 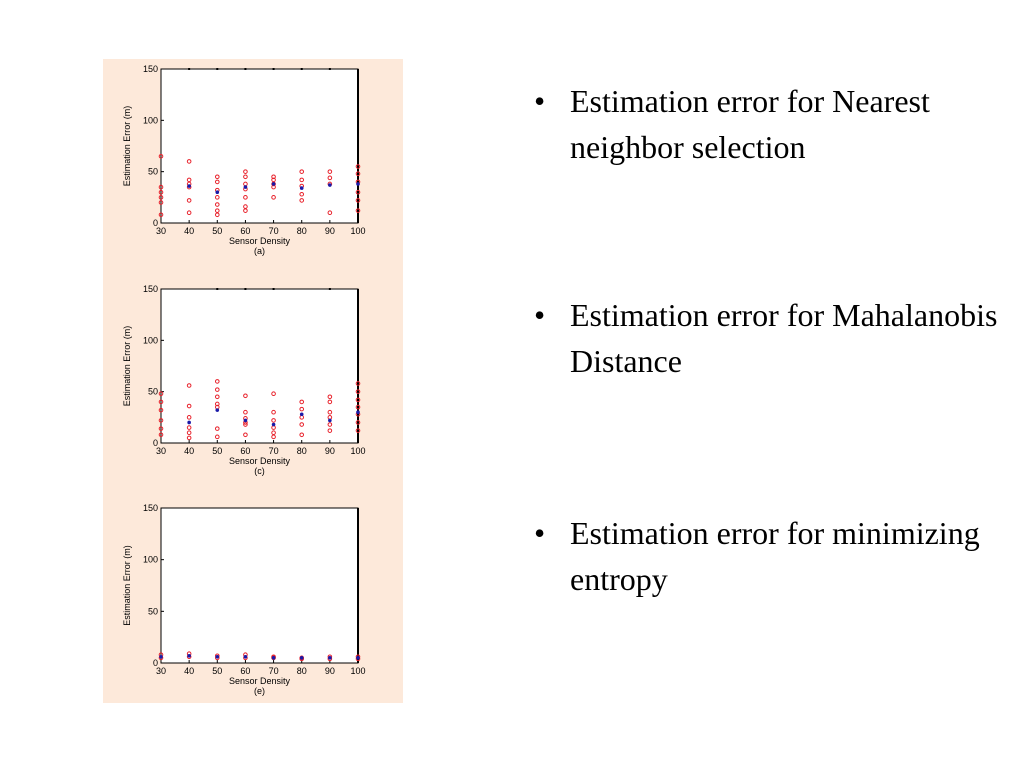 What do you see at coordinates (259, 251) in the screenshot?
I see `chart-caption: (a)` at bounding box center [259, 251].